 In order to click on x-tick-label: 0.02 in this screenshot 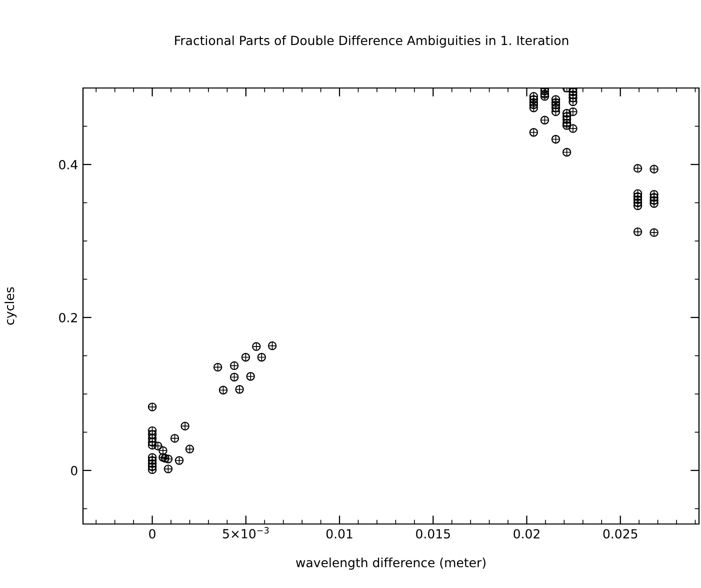, I will do `click(527, 534)`.